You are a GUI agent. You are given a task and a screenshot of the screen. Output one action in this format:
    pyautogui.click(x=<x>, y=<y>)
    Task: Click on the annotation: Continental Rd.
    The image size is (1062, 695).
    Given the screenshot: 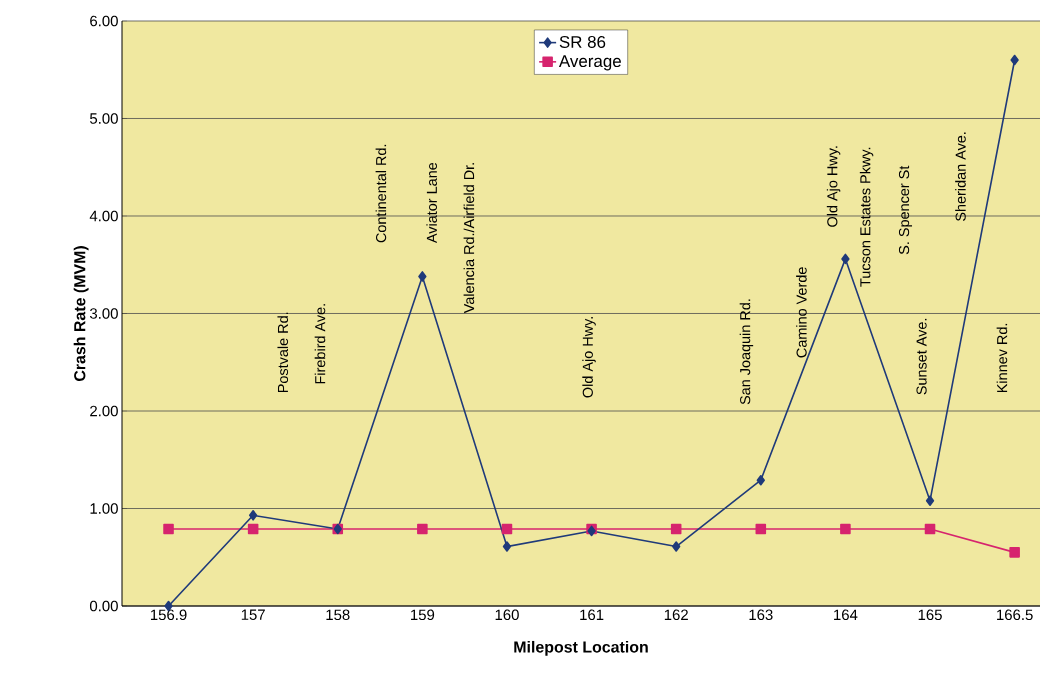 What is the action you would take?
    pyautogui.click(x=381, y=193)
    